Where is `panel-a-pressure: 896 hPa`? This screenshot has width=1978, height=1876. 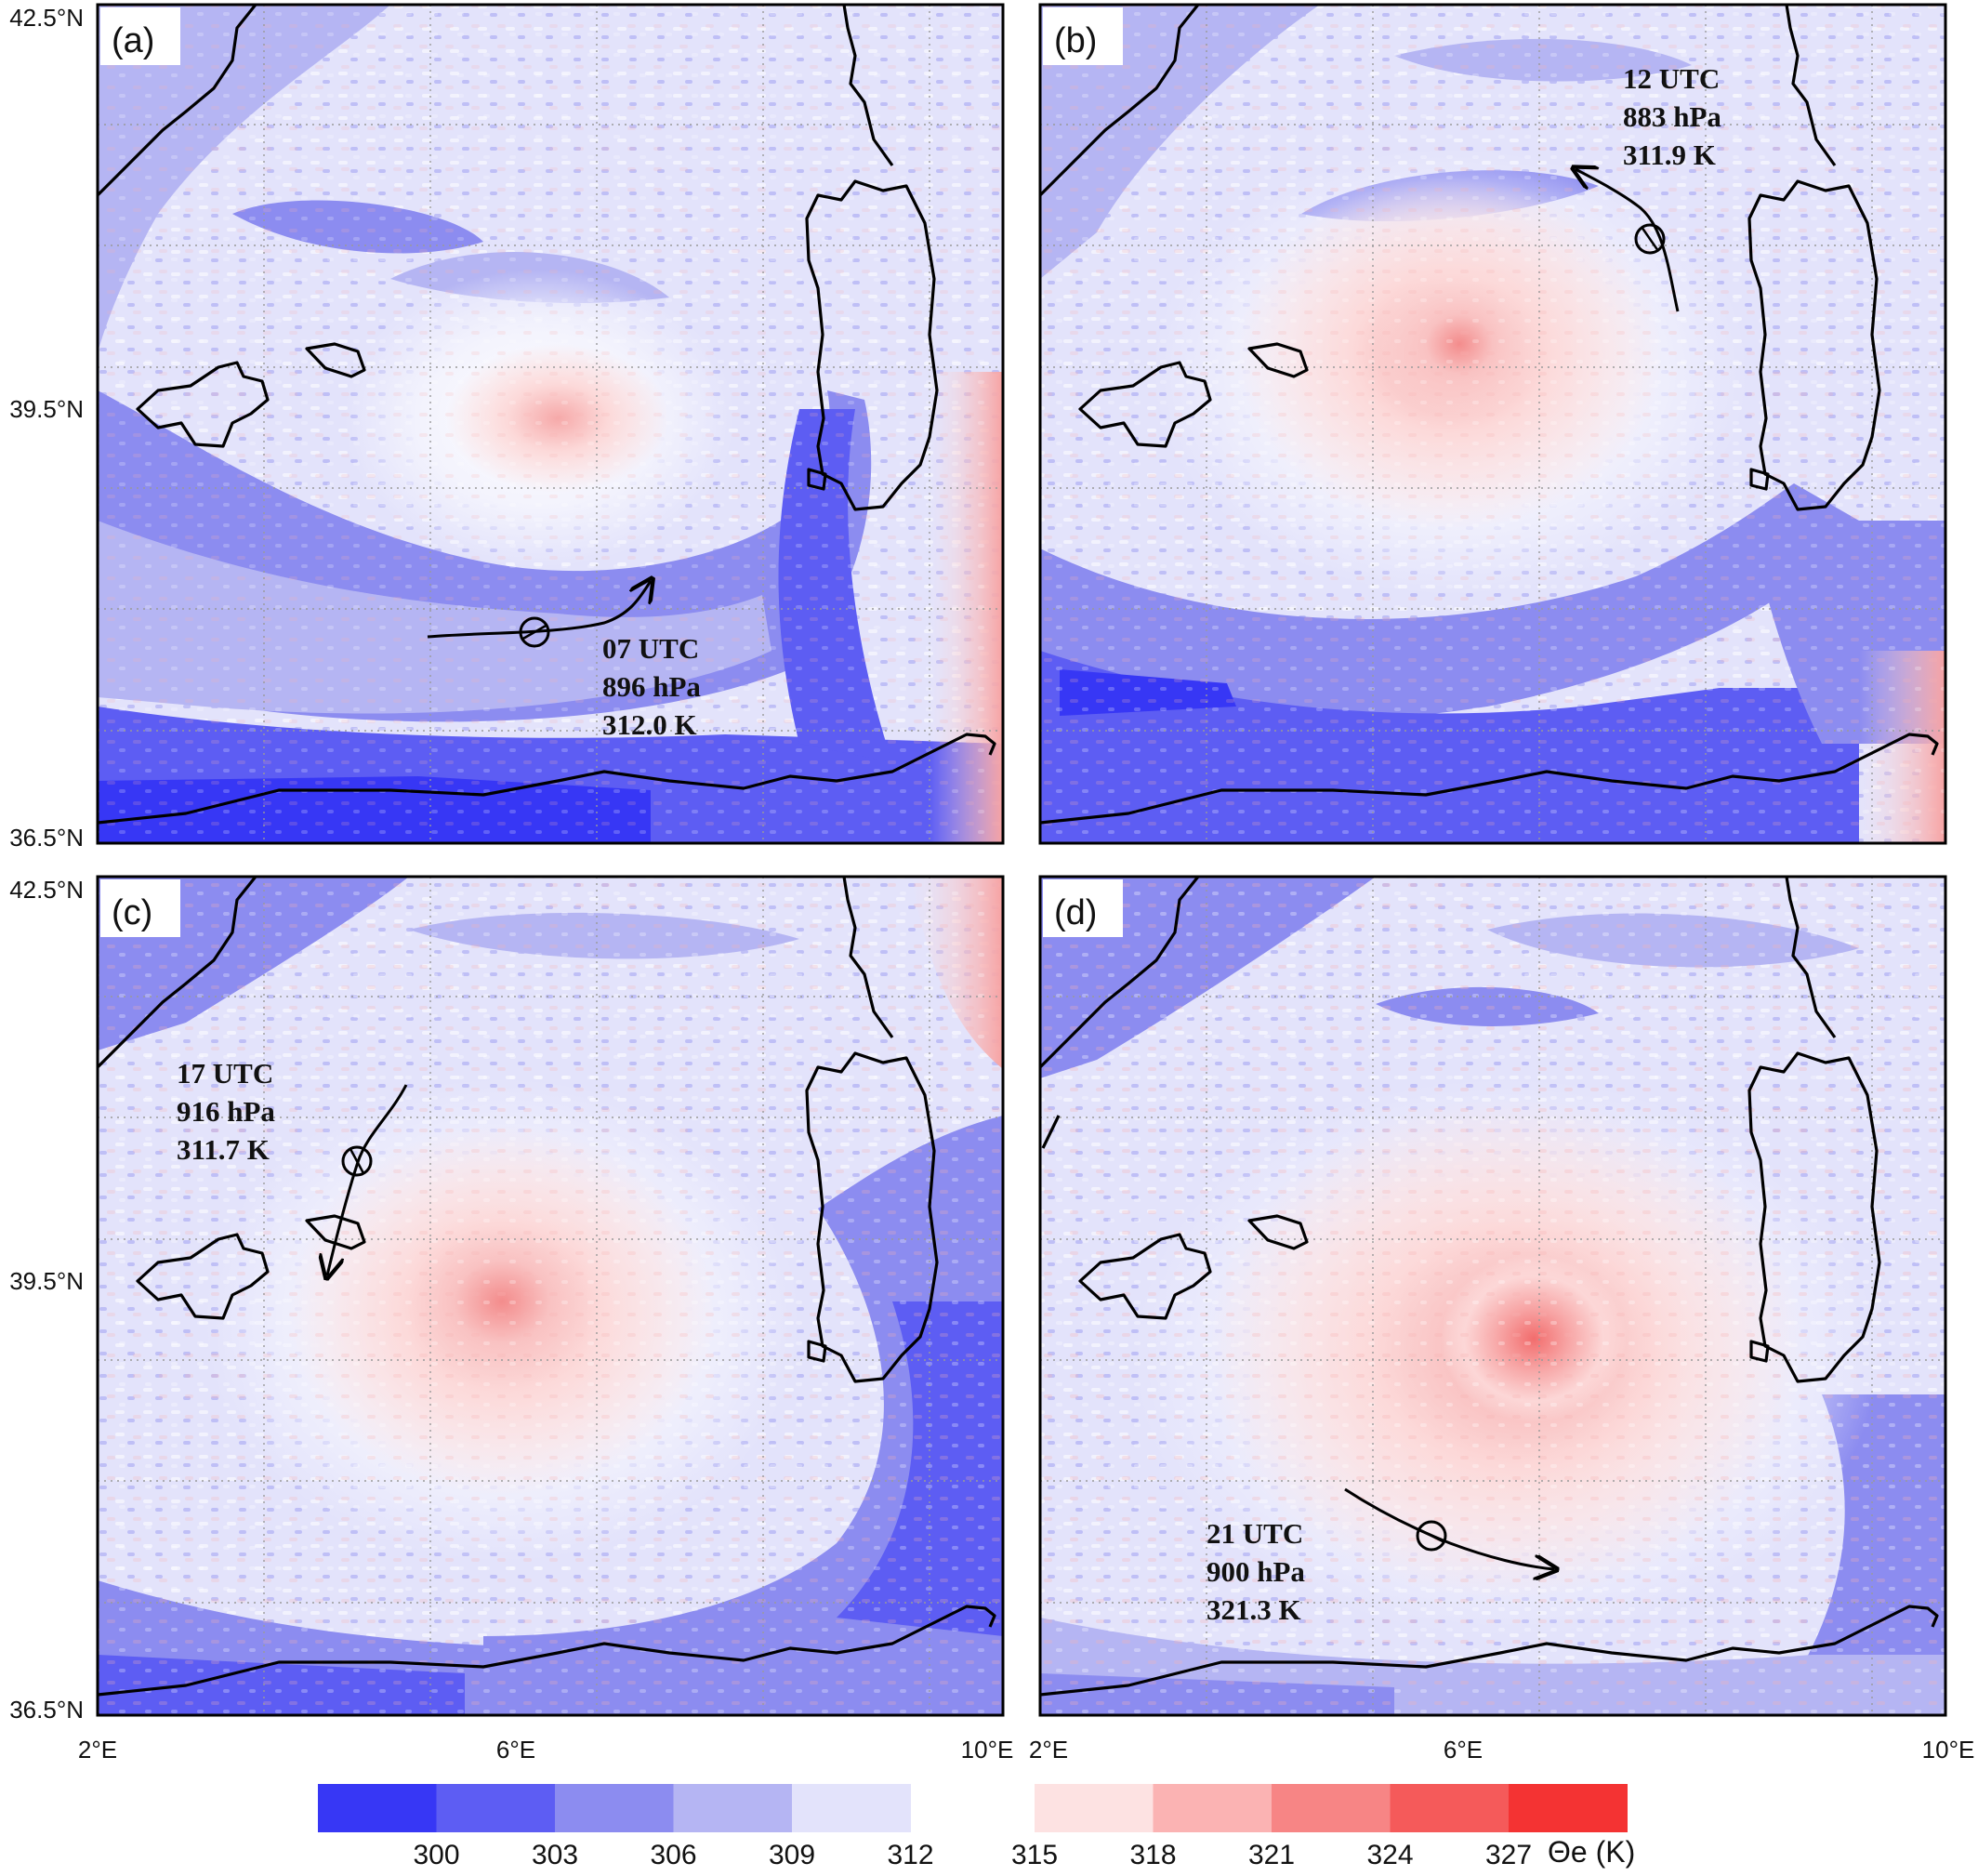
panel-a-pressure: 896 hPa is located at coordinates (651, 686).